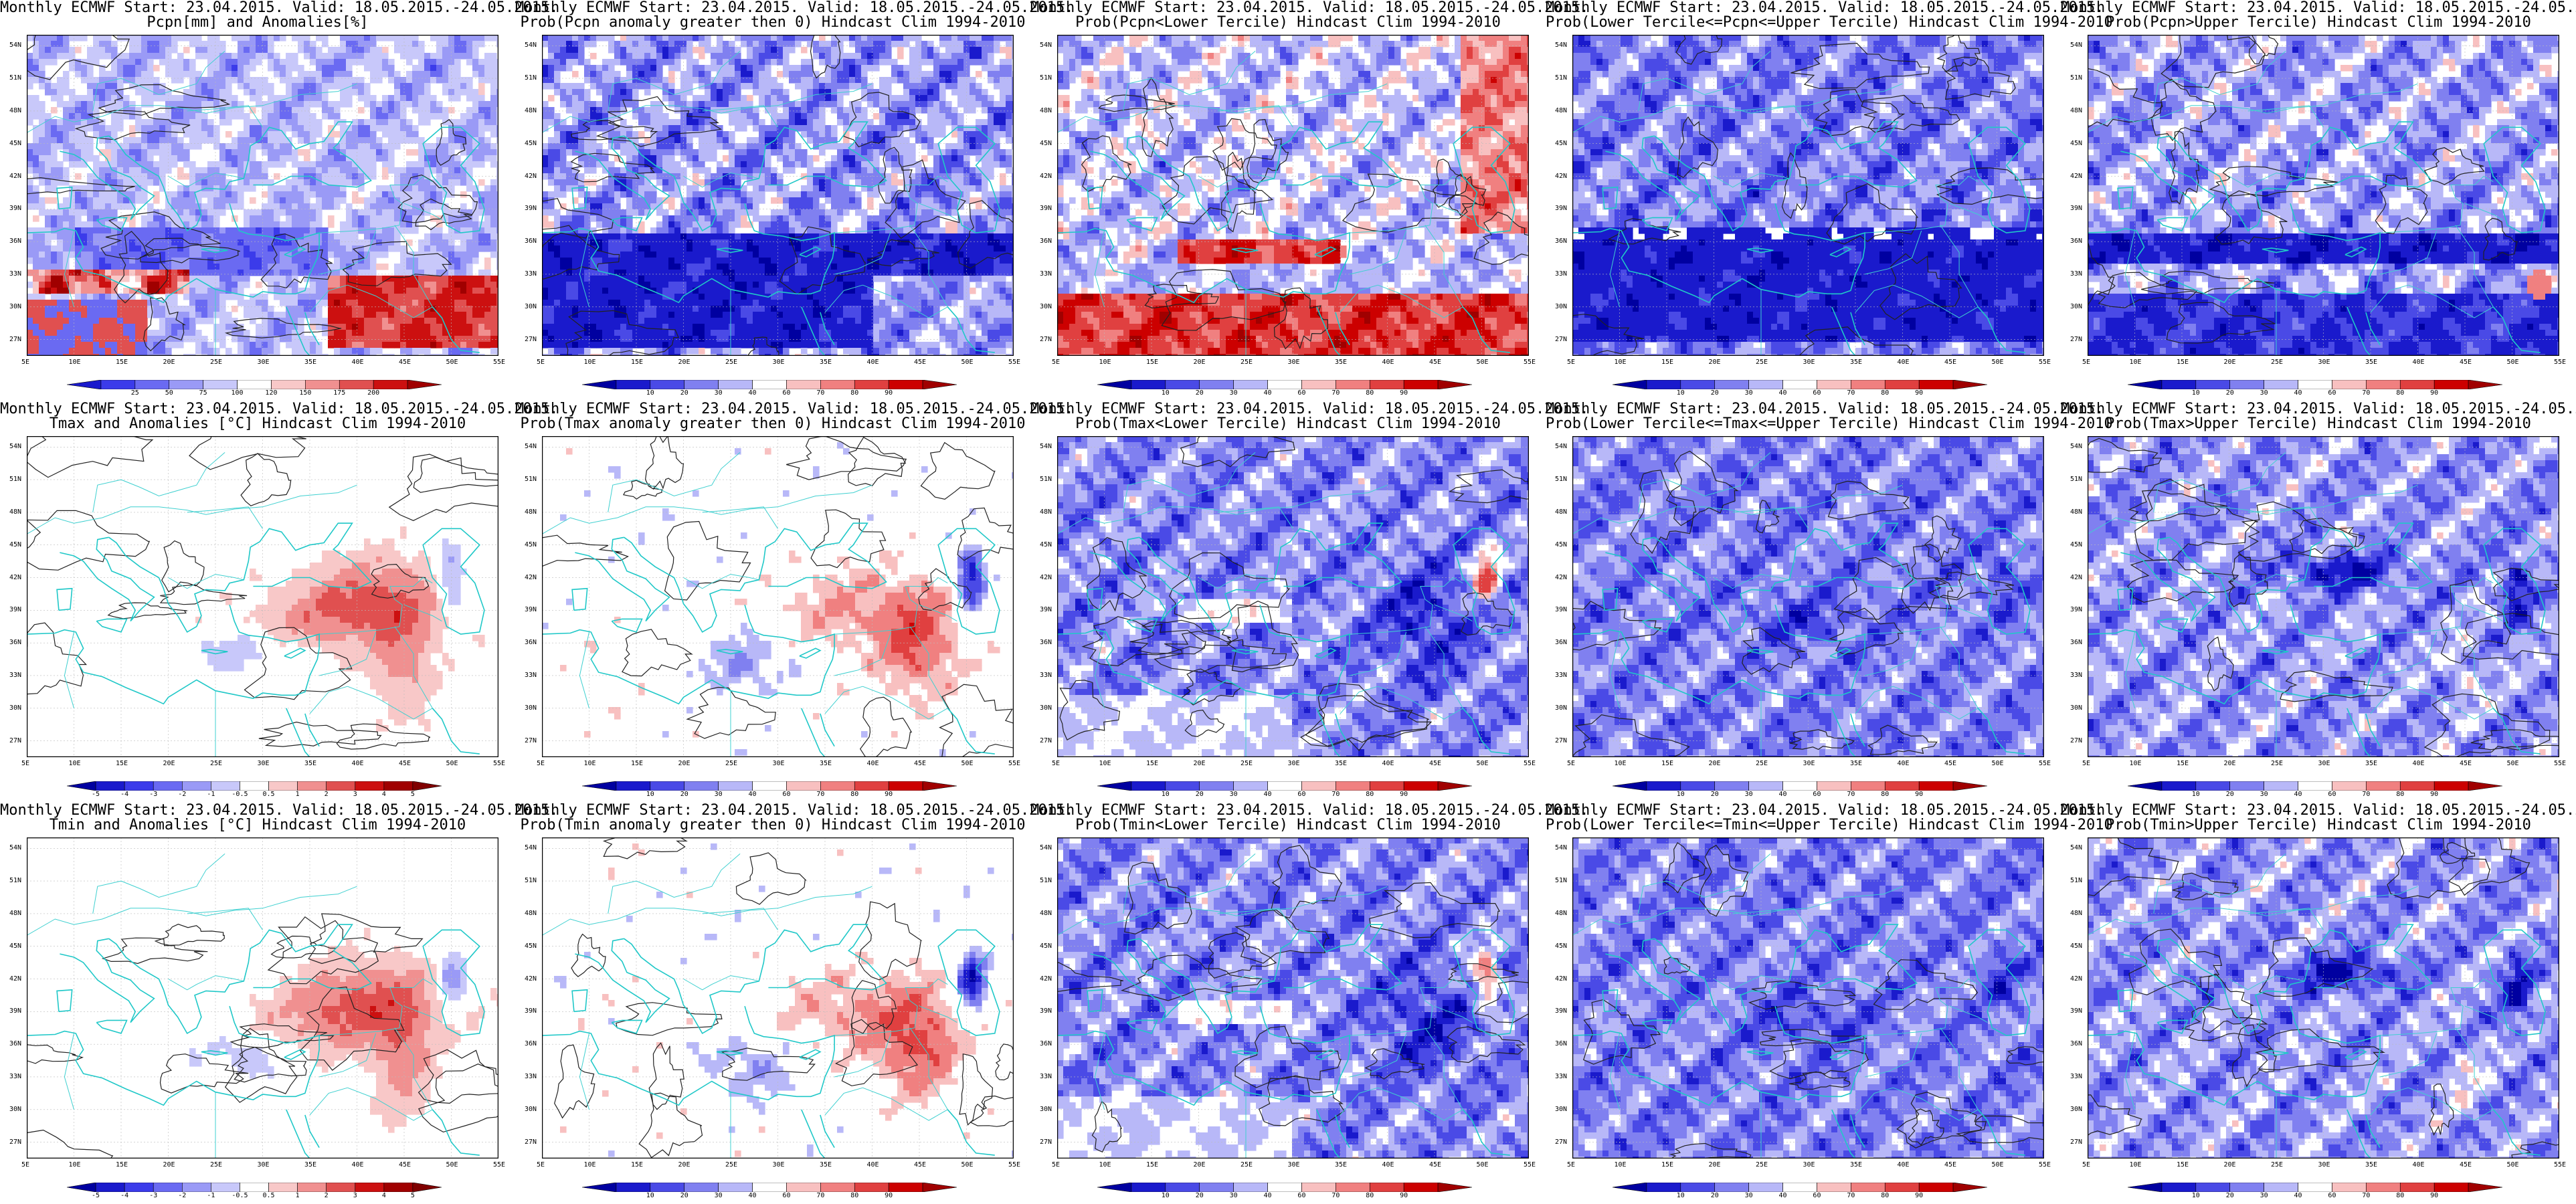 Image resolution: width=2576 pixels, height=1204 pixels. Describe the element at coordinates (779, 362) in the screenshot. I see `lon-tick-label: 30E` at that location.